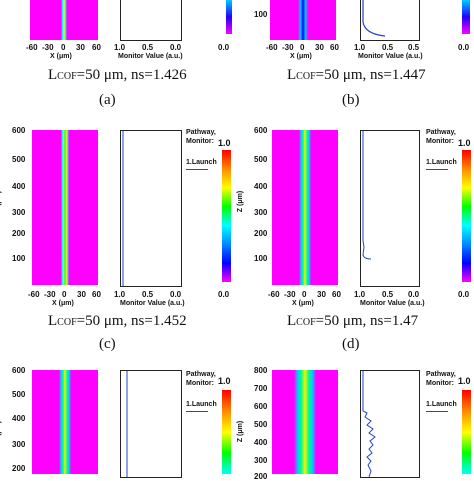 Image resolution: width=474 pixels, height=481 pixels. What do you see at coordinates (305, 422) in the screenshot?
I see `field-map-f` at bounding box center [305, 422].